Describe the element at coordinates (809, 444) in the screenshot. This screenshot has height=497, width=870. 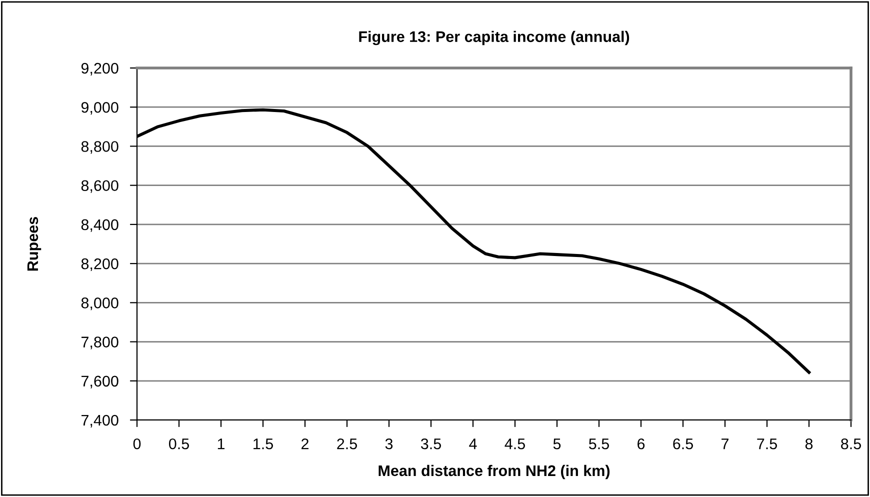
I see `x-tick-label: 8` at that location.